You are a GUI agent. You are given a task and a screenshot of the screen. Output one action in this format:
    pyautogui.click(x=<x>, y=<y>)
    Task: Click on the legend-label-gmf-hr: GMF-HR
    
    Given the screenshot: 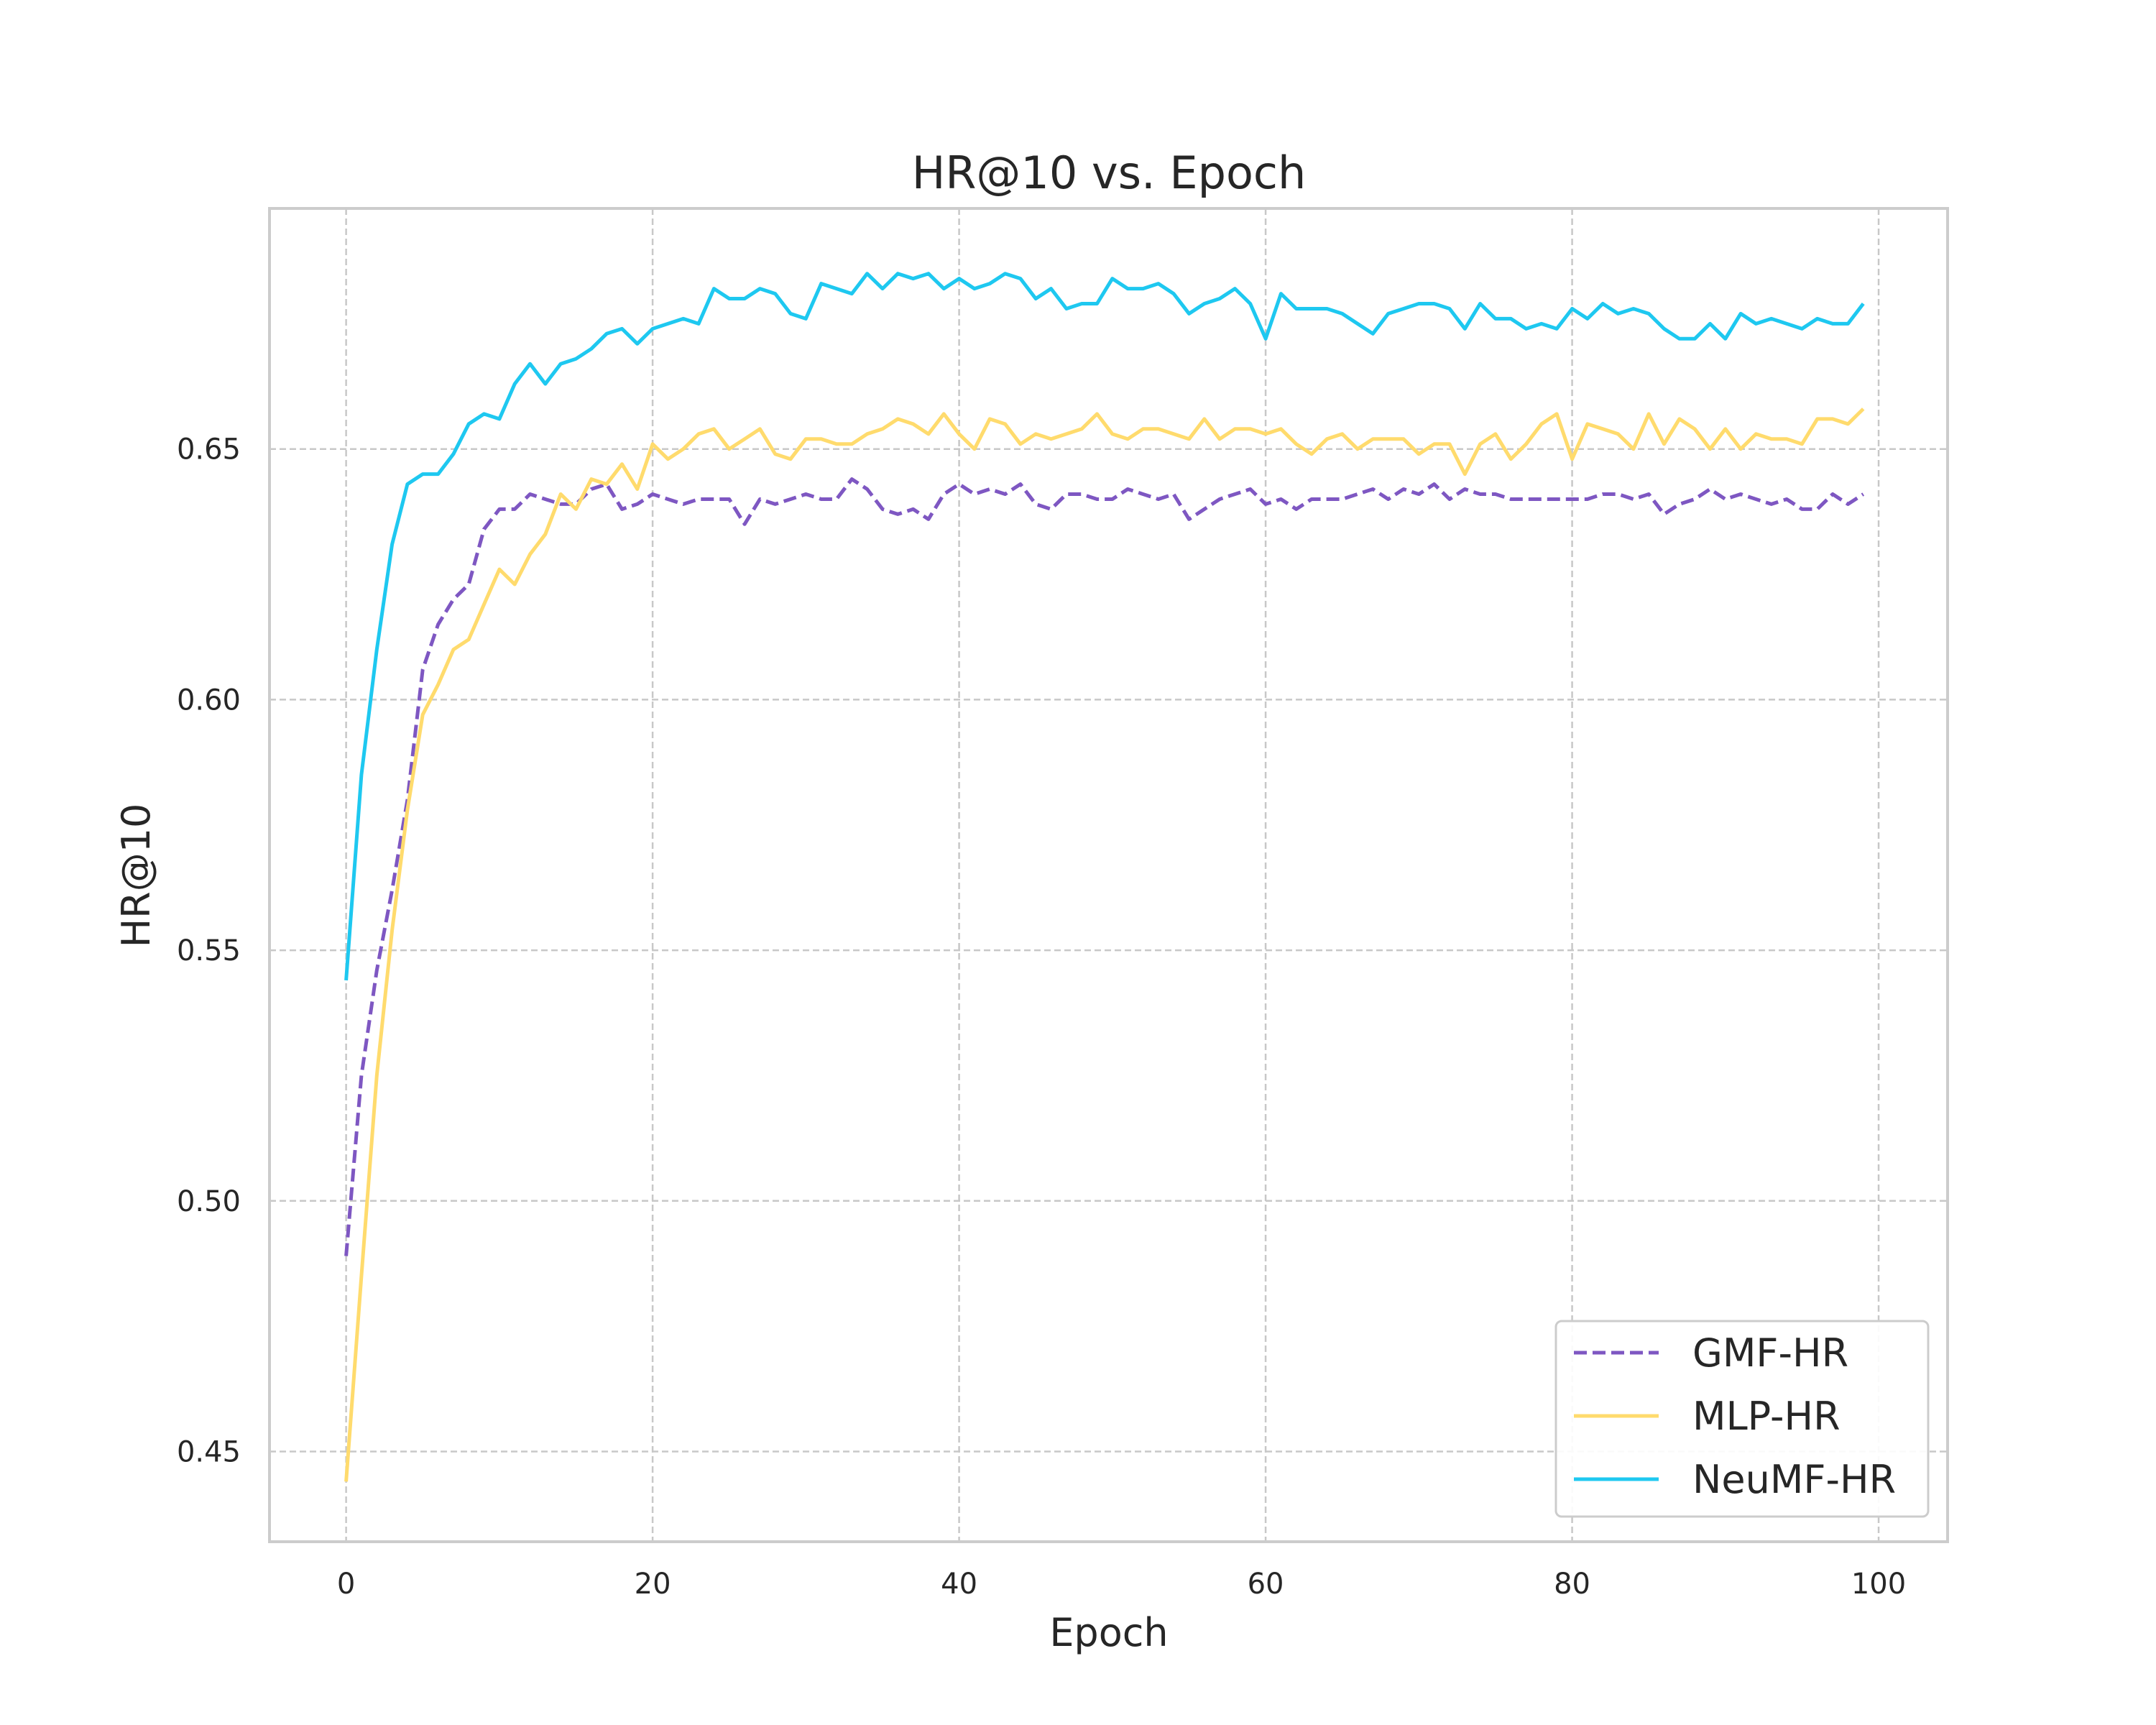 What is the action you would take?
    pyautogui.click(x=1770, y=1353)
    